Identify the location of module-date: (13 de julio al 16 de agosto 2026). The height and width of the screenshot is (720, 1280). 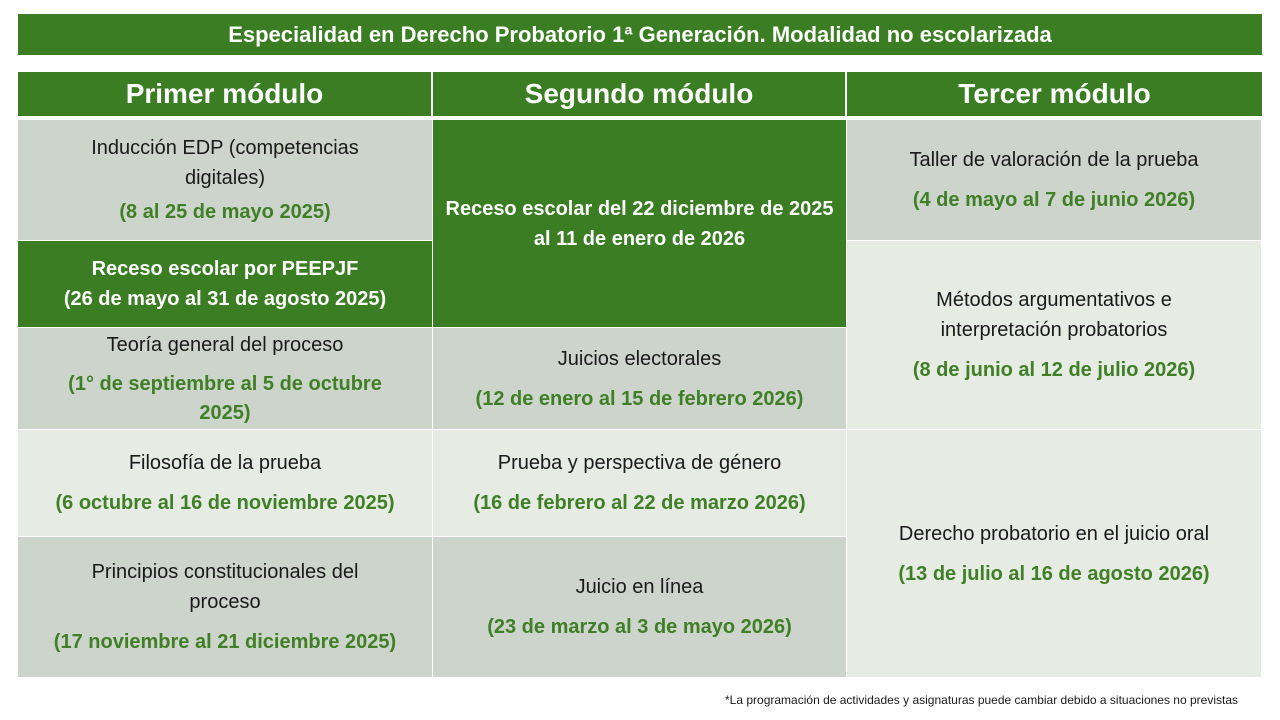
(1054, 573).